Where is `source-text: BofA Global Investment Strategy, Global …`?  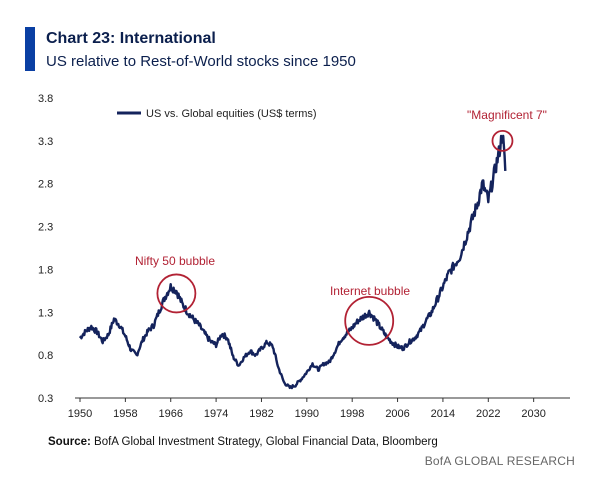 source-text: BofA Global Investment Strategy, Global … is located at coordinates (264, 442).